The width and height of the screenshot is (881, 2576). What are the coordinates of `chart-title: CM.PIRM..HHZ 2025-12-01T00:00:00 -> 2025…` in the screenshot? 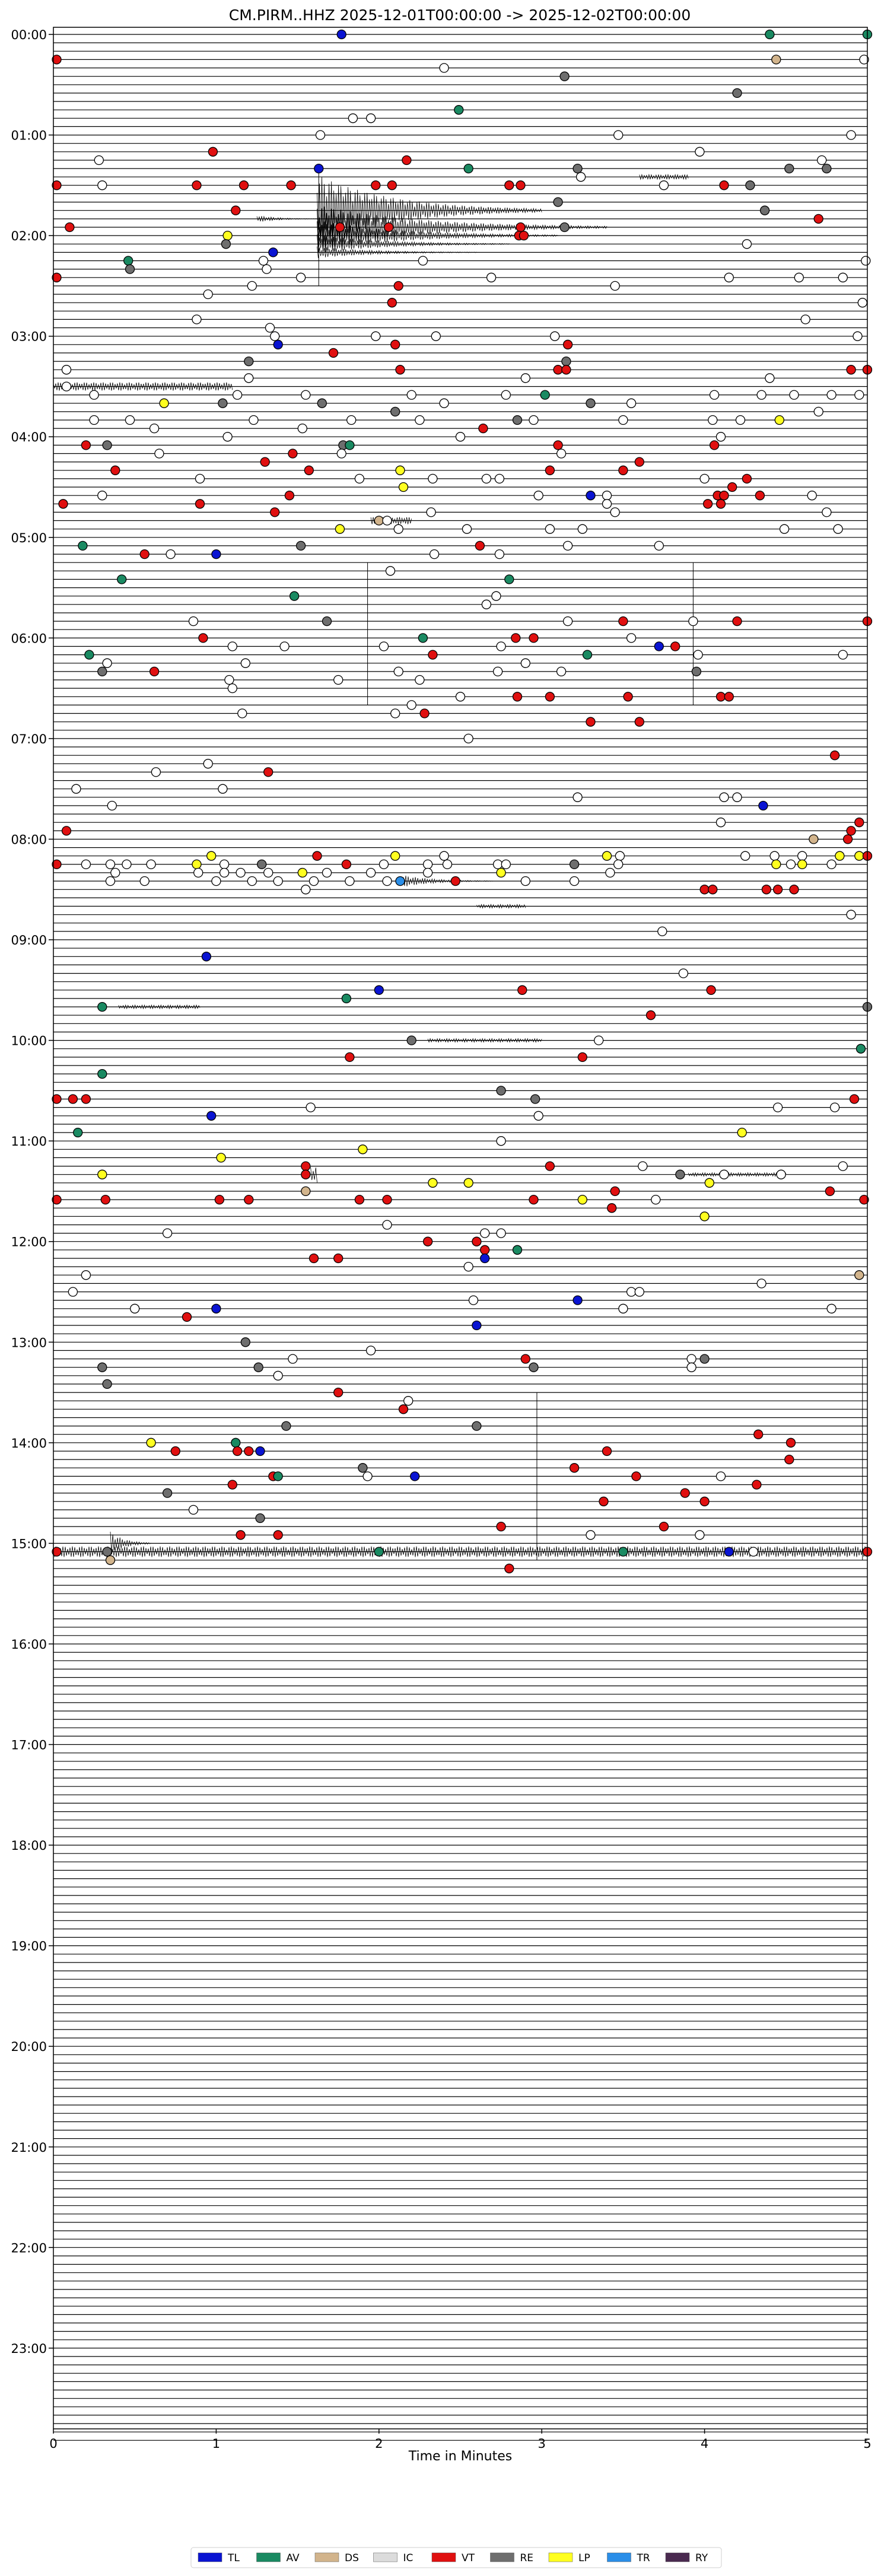 It's located at (460, 15).